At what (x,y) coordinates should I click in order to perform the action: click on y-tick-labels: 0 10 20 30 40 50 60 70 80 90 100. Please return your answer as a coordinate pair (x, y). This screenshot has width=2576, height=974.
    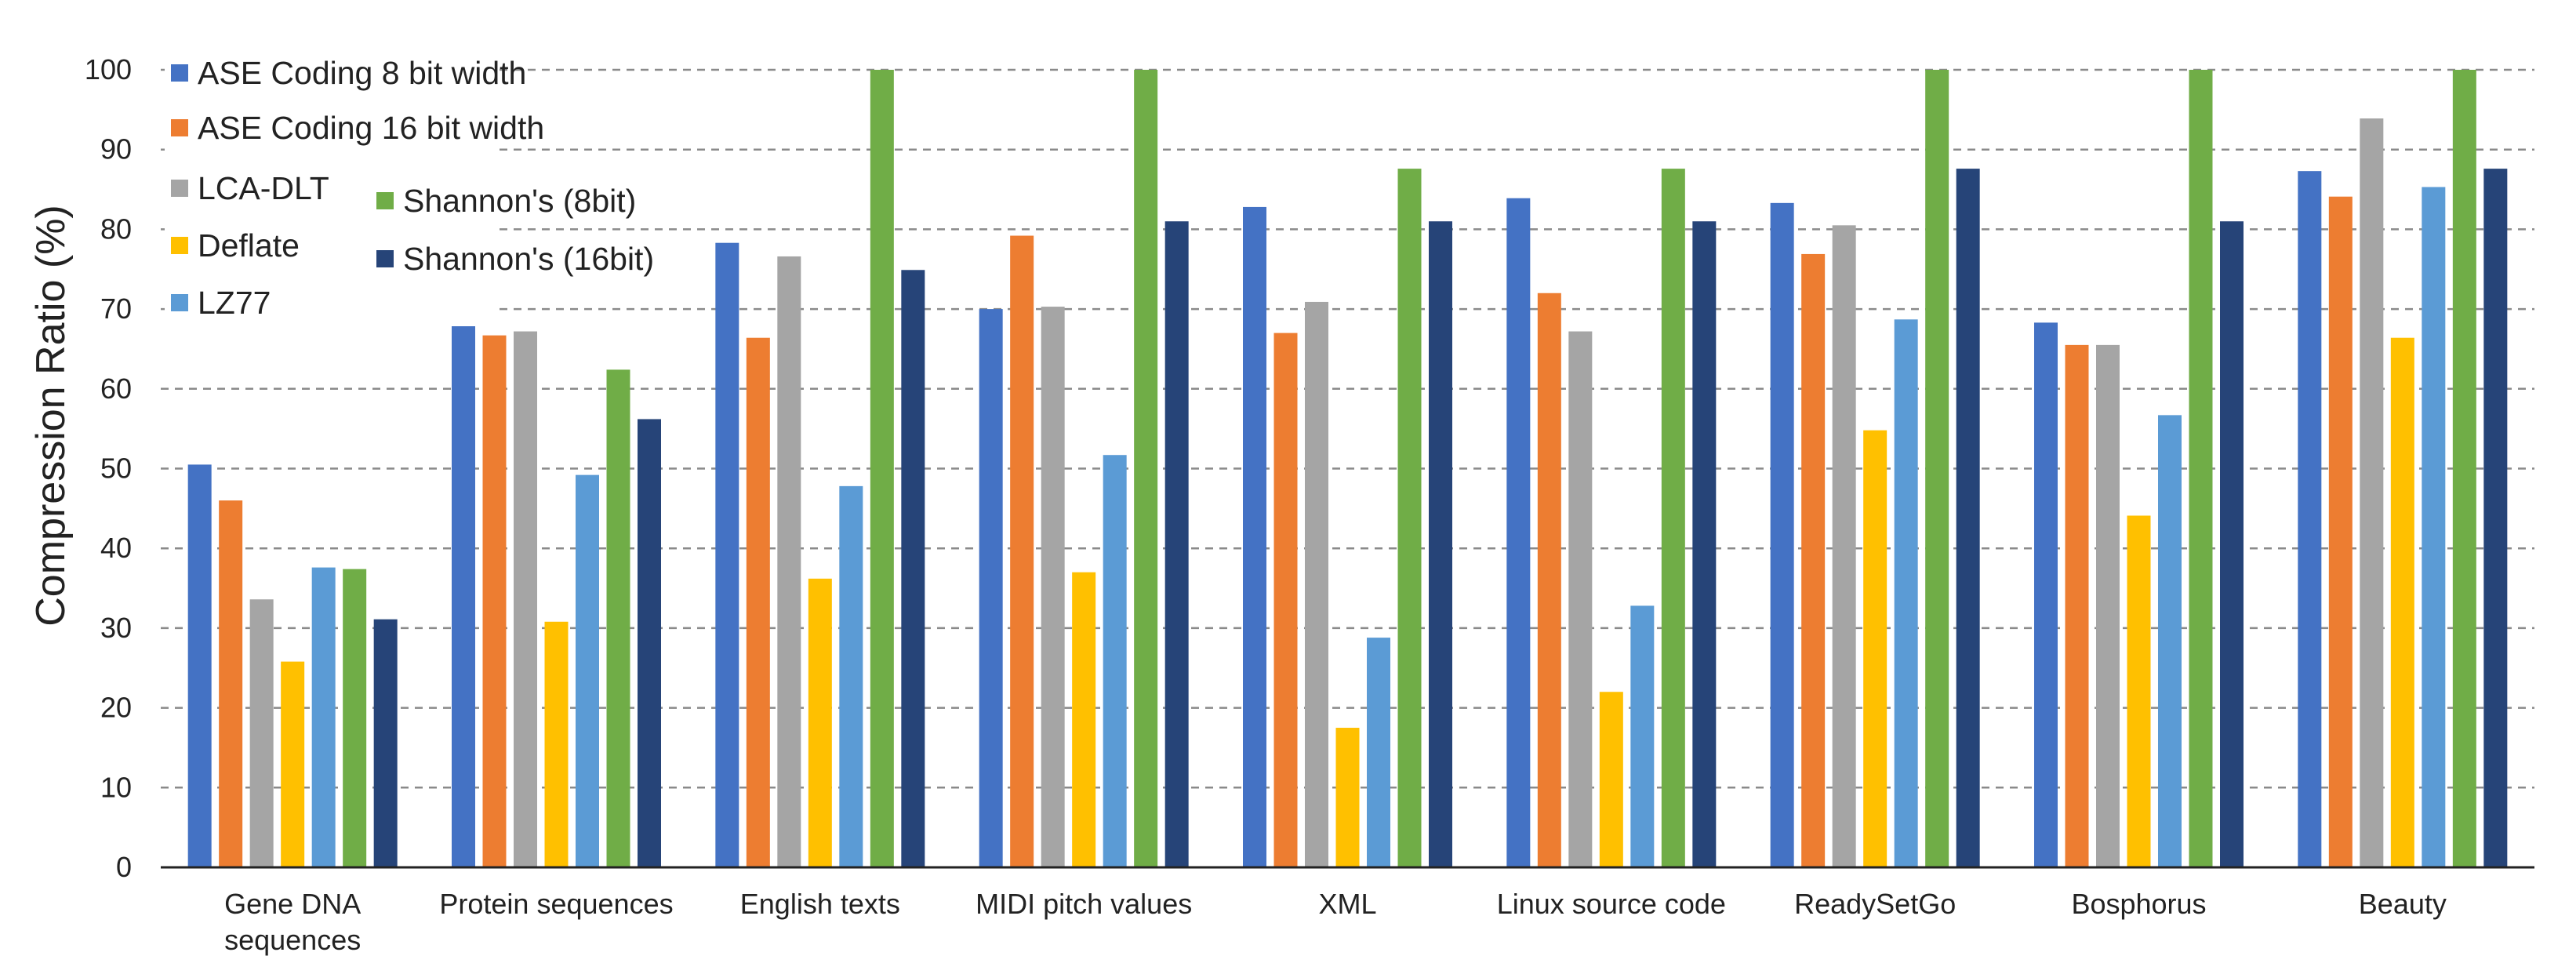
    Looking at the image, I should click on (108, 468).